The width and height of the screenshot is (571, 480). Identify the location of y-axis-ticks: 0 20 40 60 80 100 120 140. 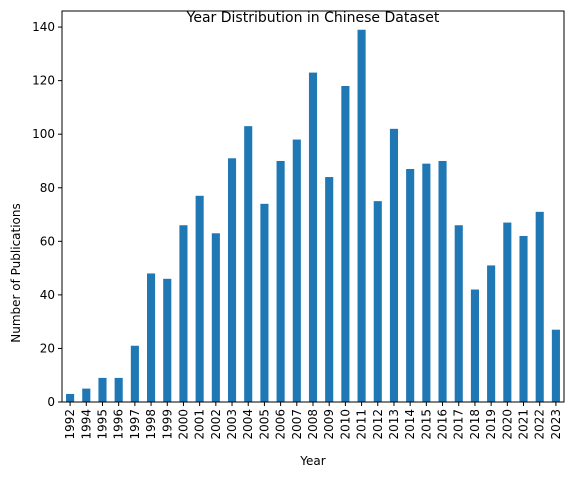
(47, 214).